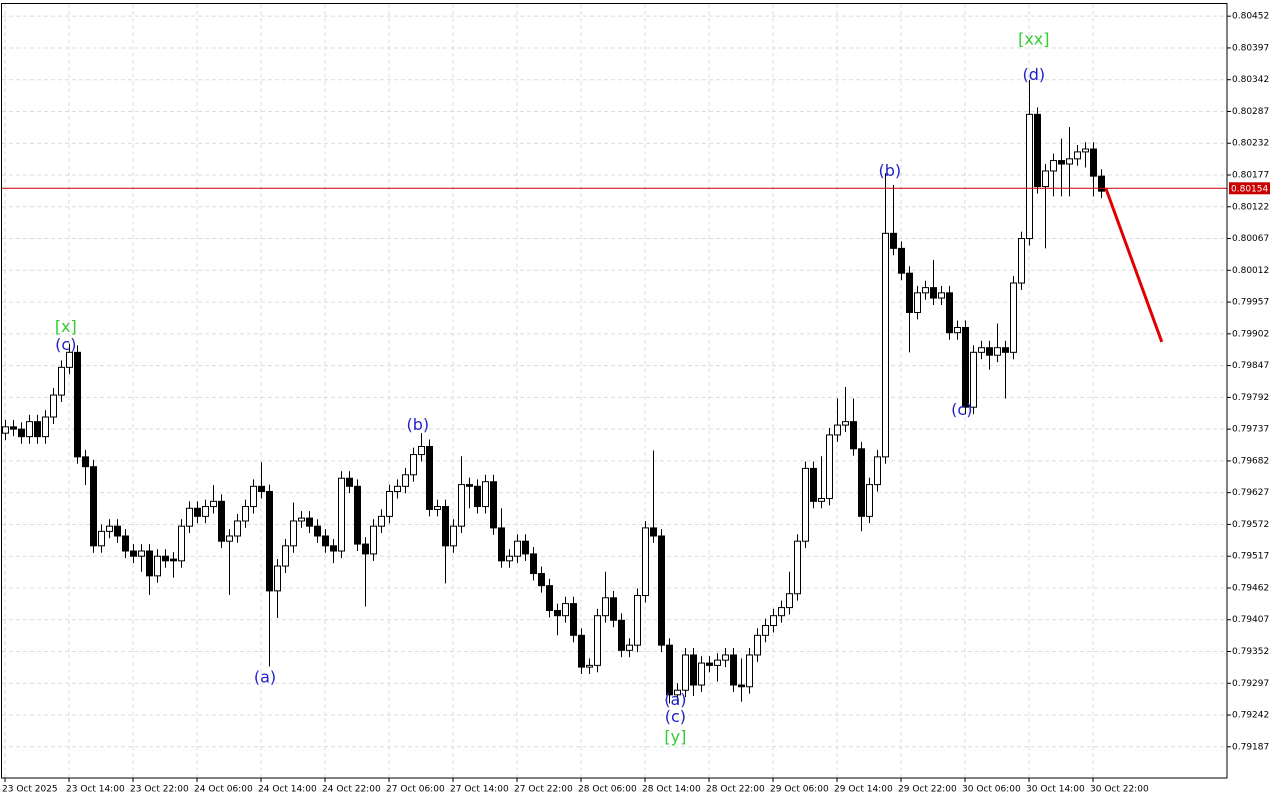 This screenshot has height=800, width=1280. What do you see at coordinates (1250, 48) in the screenshot?
I see `y-tick-label: 0.80397` at bounding box center [1250, 48].